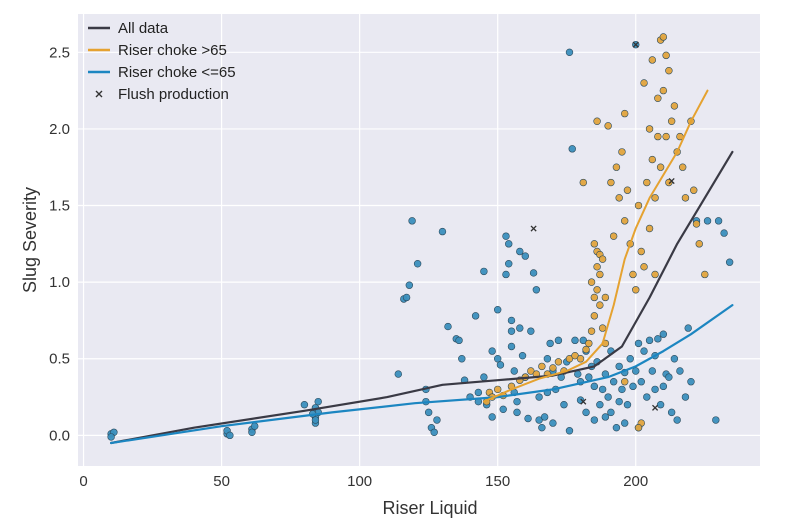  Describe the element at coordinates (172, 50) in the screenshot. I see `legend-label: Riser choke >65` at that location.